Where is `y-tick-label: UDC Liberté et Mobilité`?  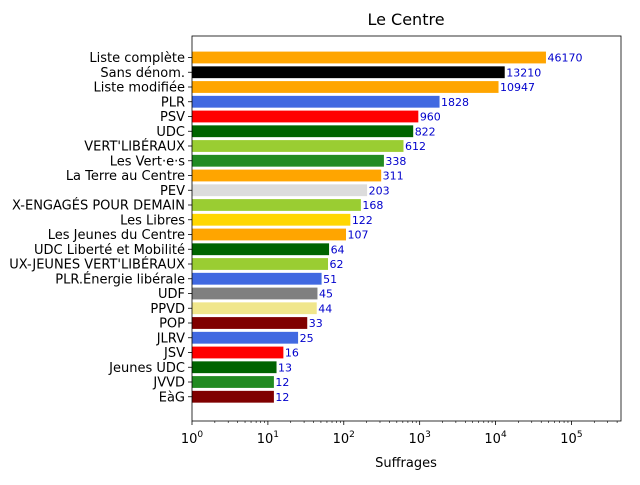 y-tick-label: UDC Liberté et Mobilité is located at coordinates (109, 250).